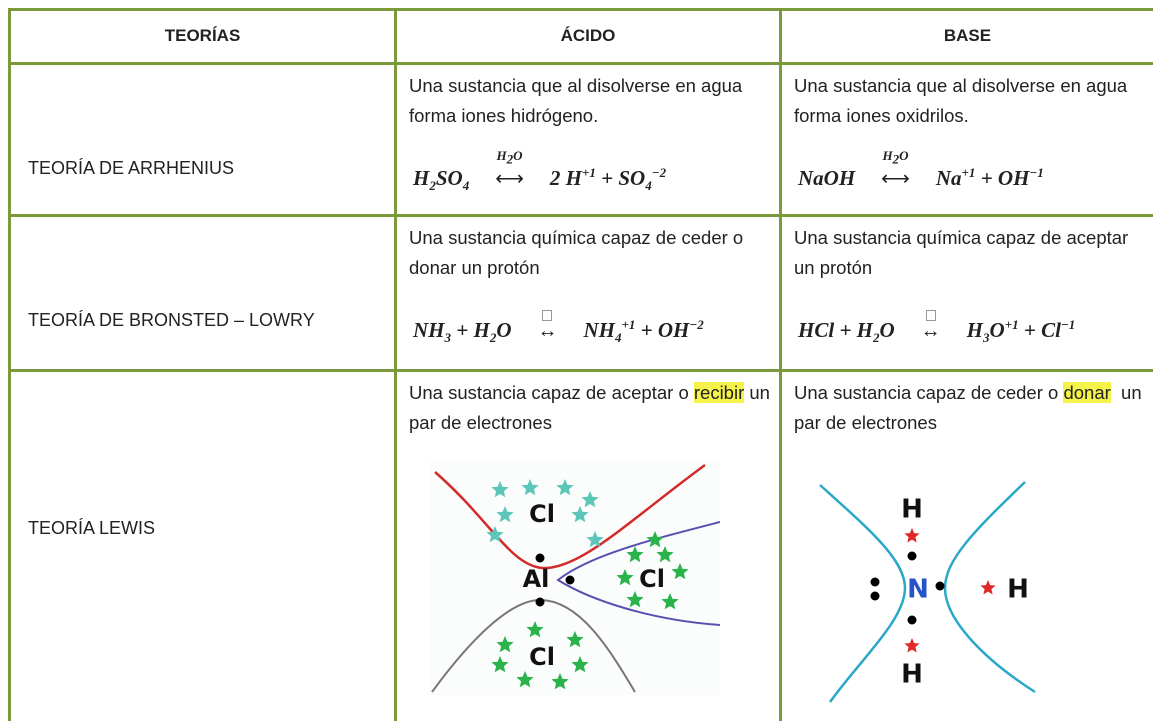  Describe the element at coordinates (551, 392) in the screenshot. I see `text: Una sustancia capaz de aceptar o` at that location.